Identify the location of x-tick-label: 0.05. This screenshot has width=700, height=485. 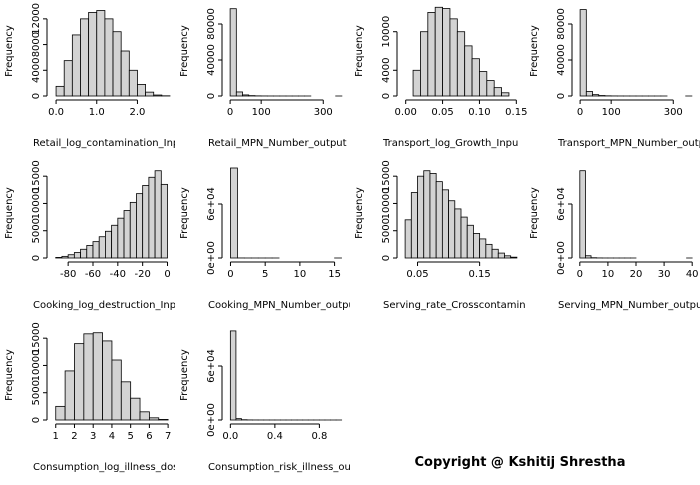
(442, 112).